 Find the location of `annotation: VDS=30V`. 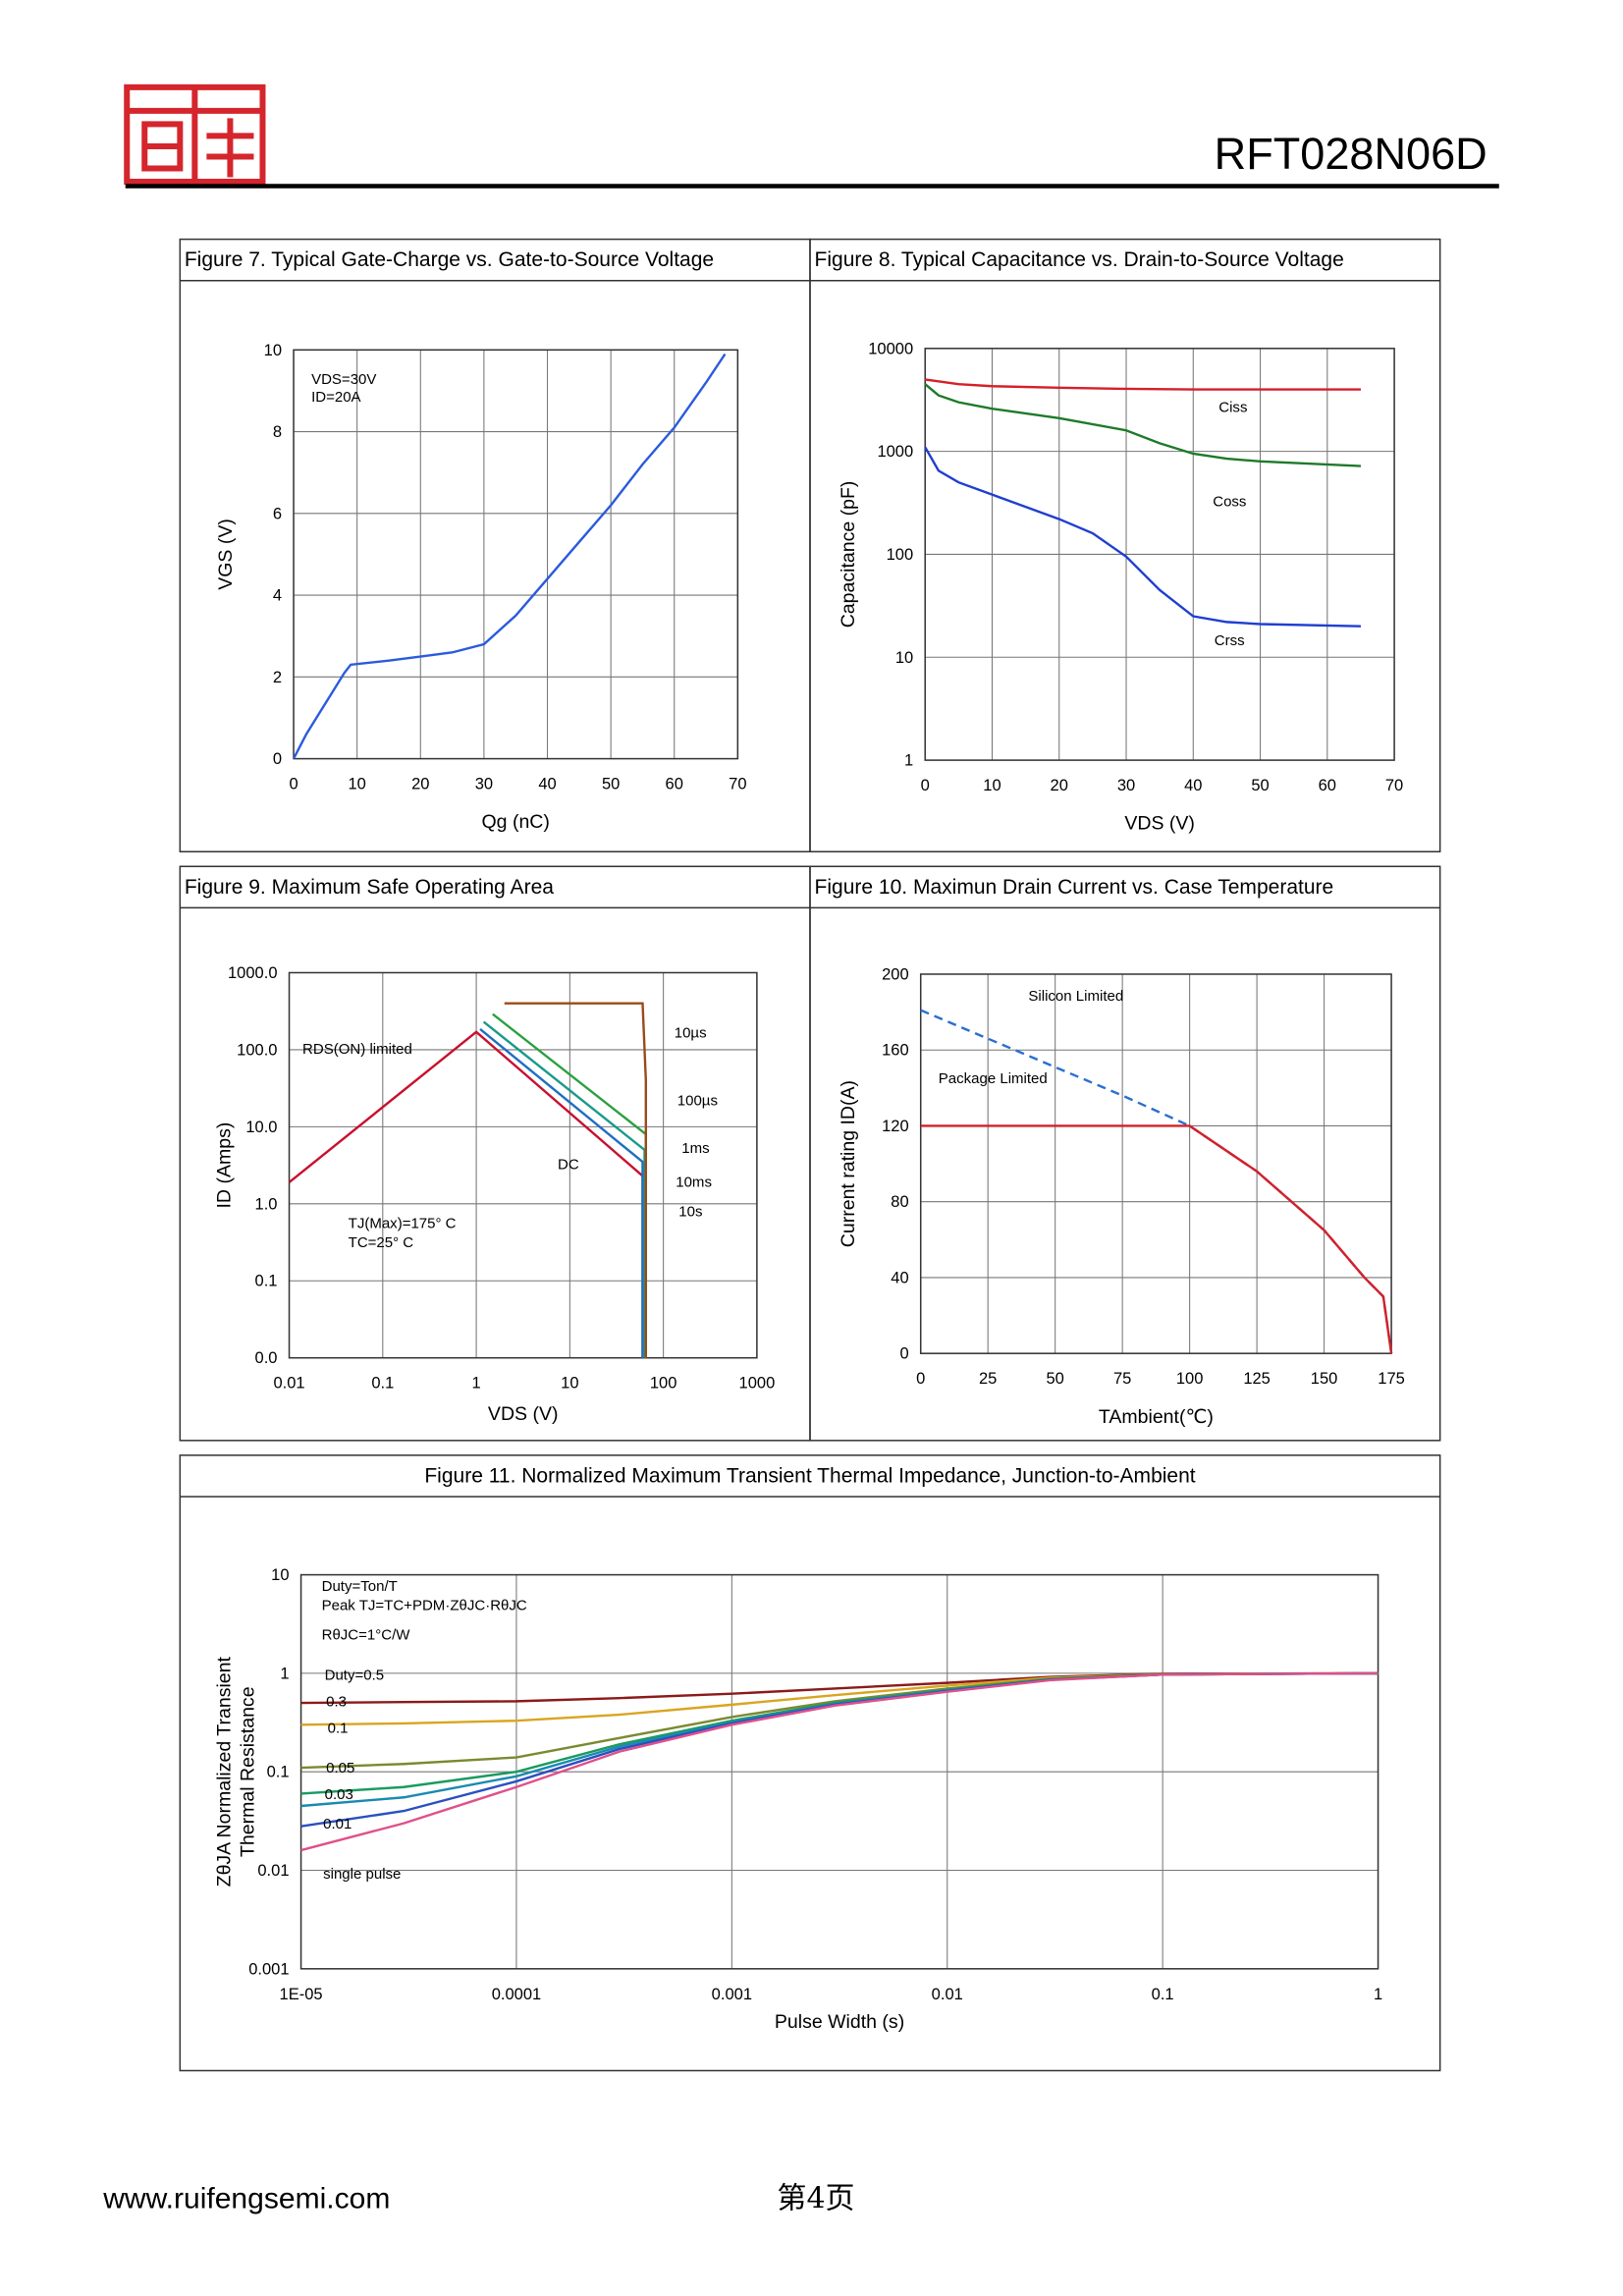

annotation: VDS=30V is located at coordinates (343, 379).